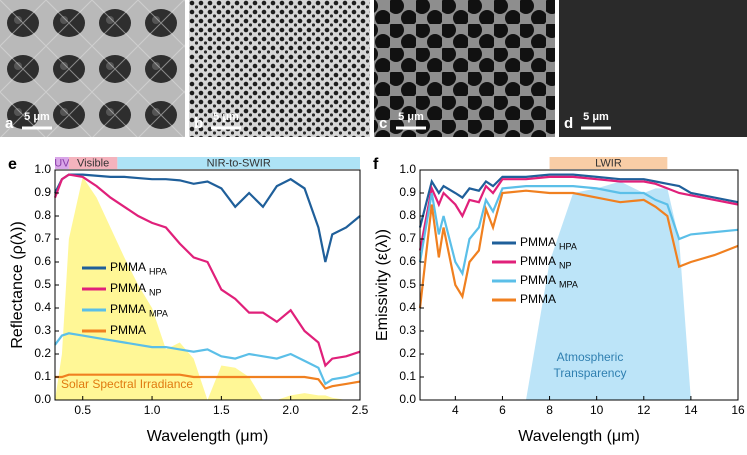 This screenshot has width=747, height=455. I want to click on x-tick-label: 0.5, so click(82, 410).